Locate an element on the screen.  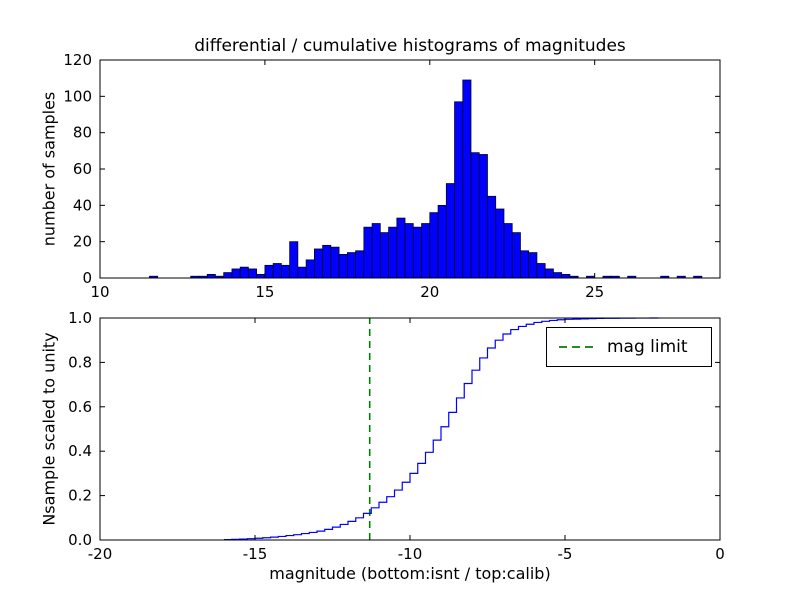
legend: mag limit is located at coordinates (629, 347).